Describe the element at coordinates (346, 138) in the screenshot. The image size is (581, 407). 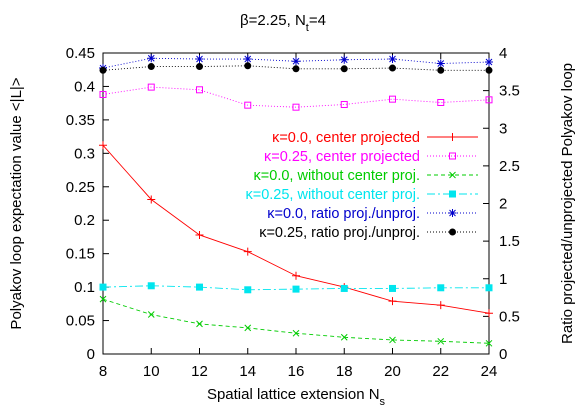
I see `legend-label: κ=0.0, center projected` at that location.